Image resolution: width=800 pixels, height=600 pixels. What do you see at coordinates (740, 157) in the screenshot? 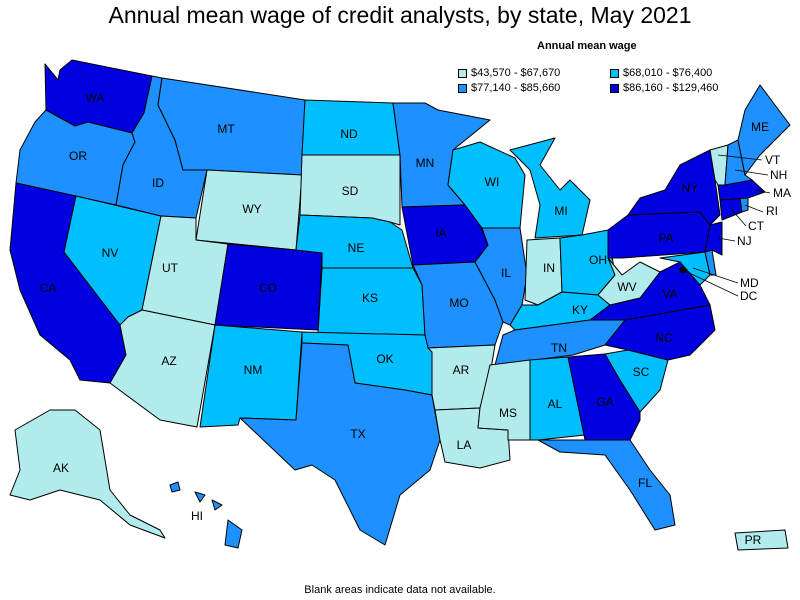
I see `leader-vt` at bounding box center [740, 157].